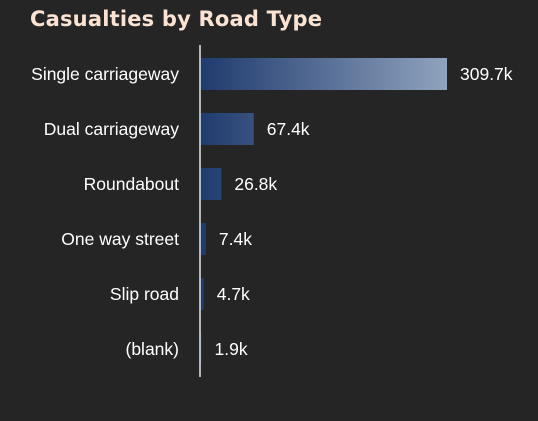  What do you see at coordinates (486, 74) in the screenshot?
I see `value-label-0: 309.7k` at bounding box center [486, 74].